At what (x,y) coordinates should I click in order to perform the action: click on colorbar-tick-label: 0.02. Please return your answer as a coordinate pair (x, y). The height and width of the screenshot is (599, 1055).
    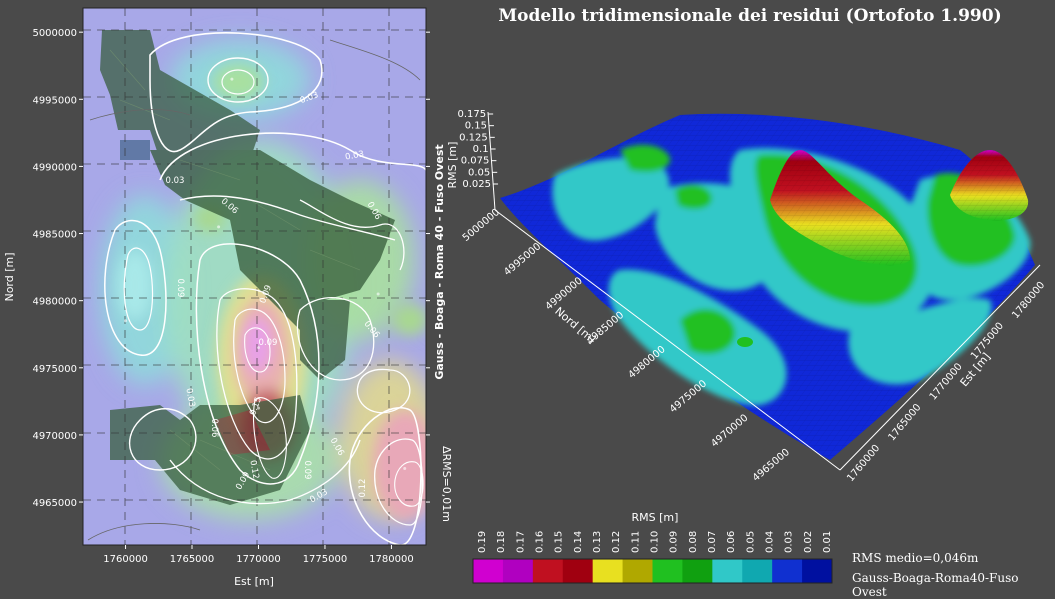
    Looking at the image, I should click on (808, 542).